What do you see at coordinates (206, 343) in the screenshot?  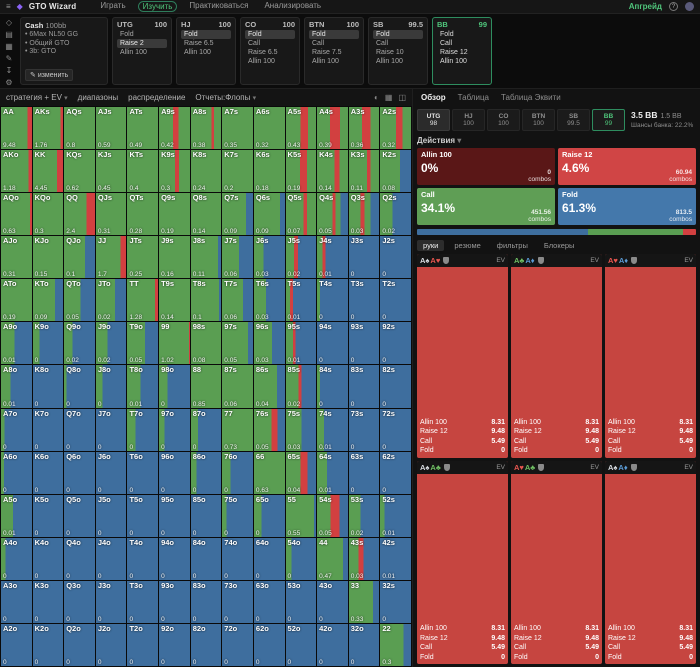 I see `hand-cell-98s: 98s 0.08` at bounding box center [206, 343].